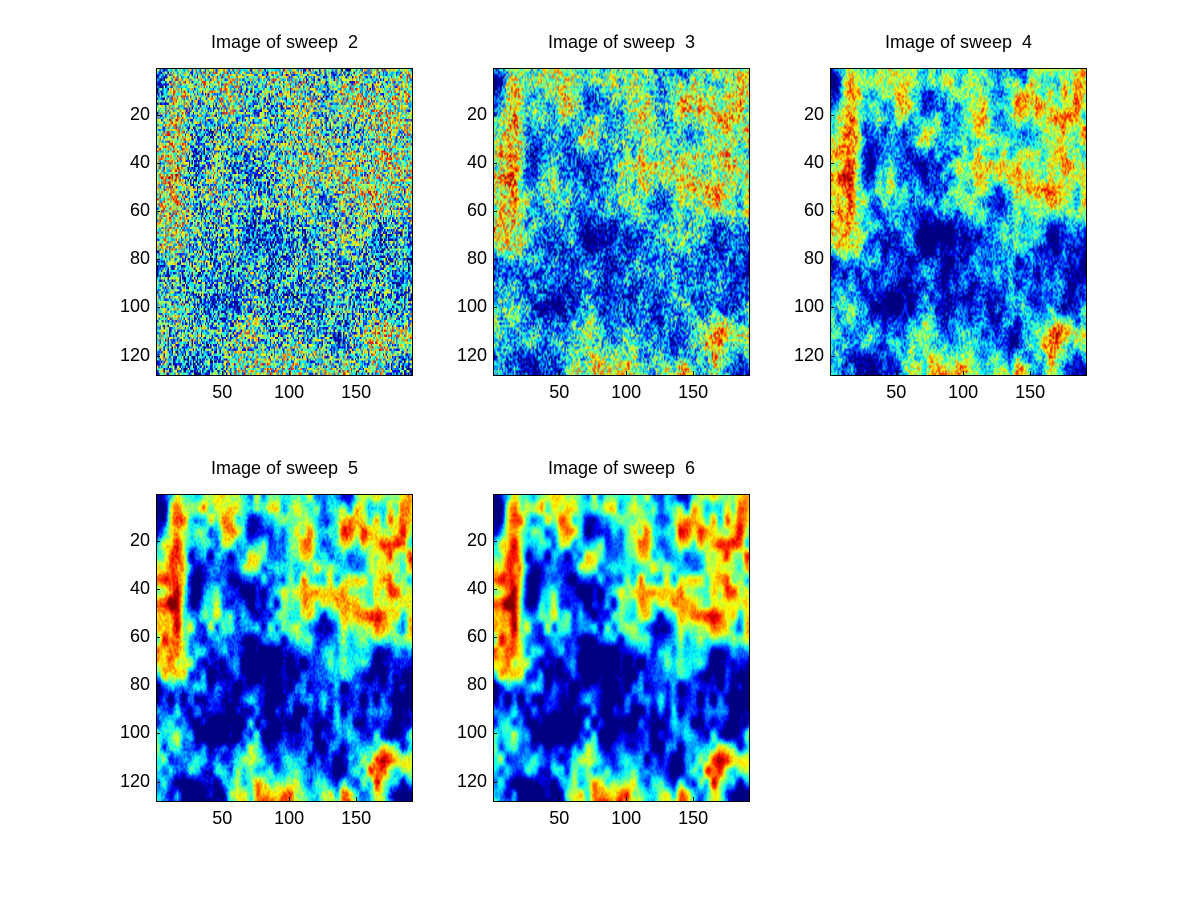 This screenshot has width=1200, height=900. I want to click on subplot-title: Image of sweep 4, so click(958, 42).